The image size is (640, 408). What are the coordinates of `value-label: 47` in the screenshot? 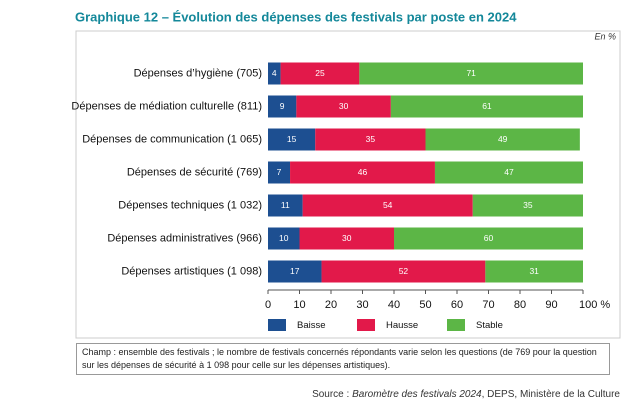 It's located at (509, 172).